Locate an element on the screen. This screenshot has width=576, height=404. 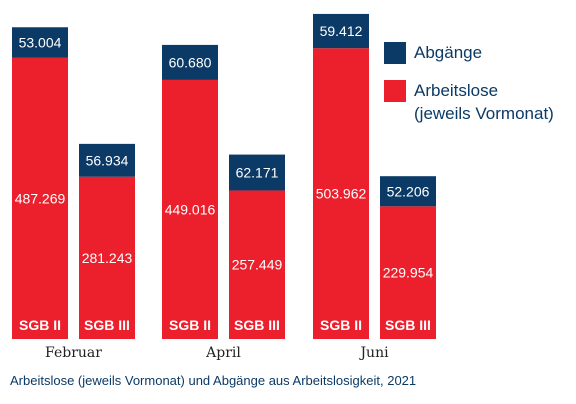
x-tick-label: April is located at coordinates (223, 353).